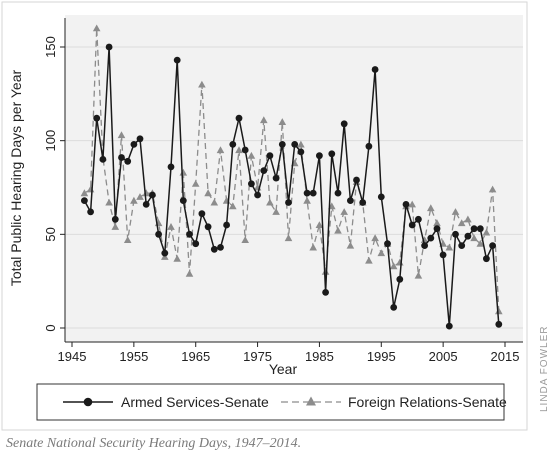  What do you see at coordinates (505, 356) in the screenshot?
I see `x-tick-label: 2015` at bounding box center [505, 356].